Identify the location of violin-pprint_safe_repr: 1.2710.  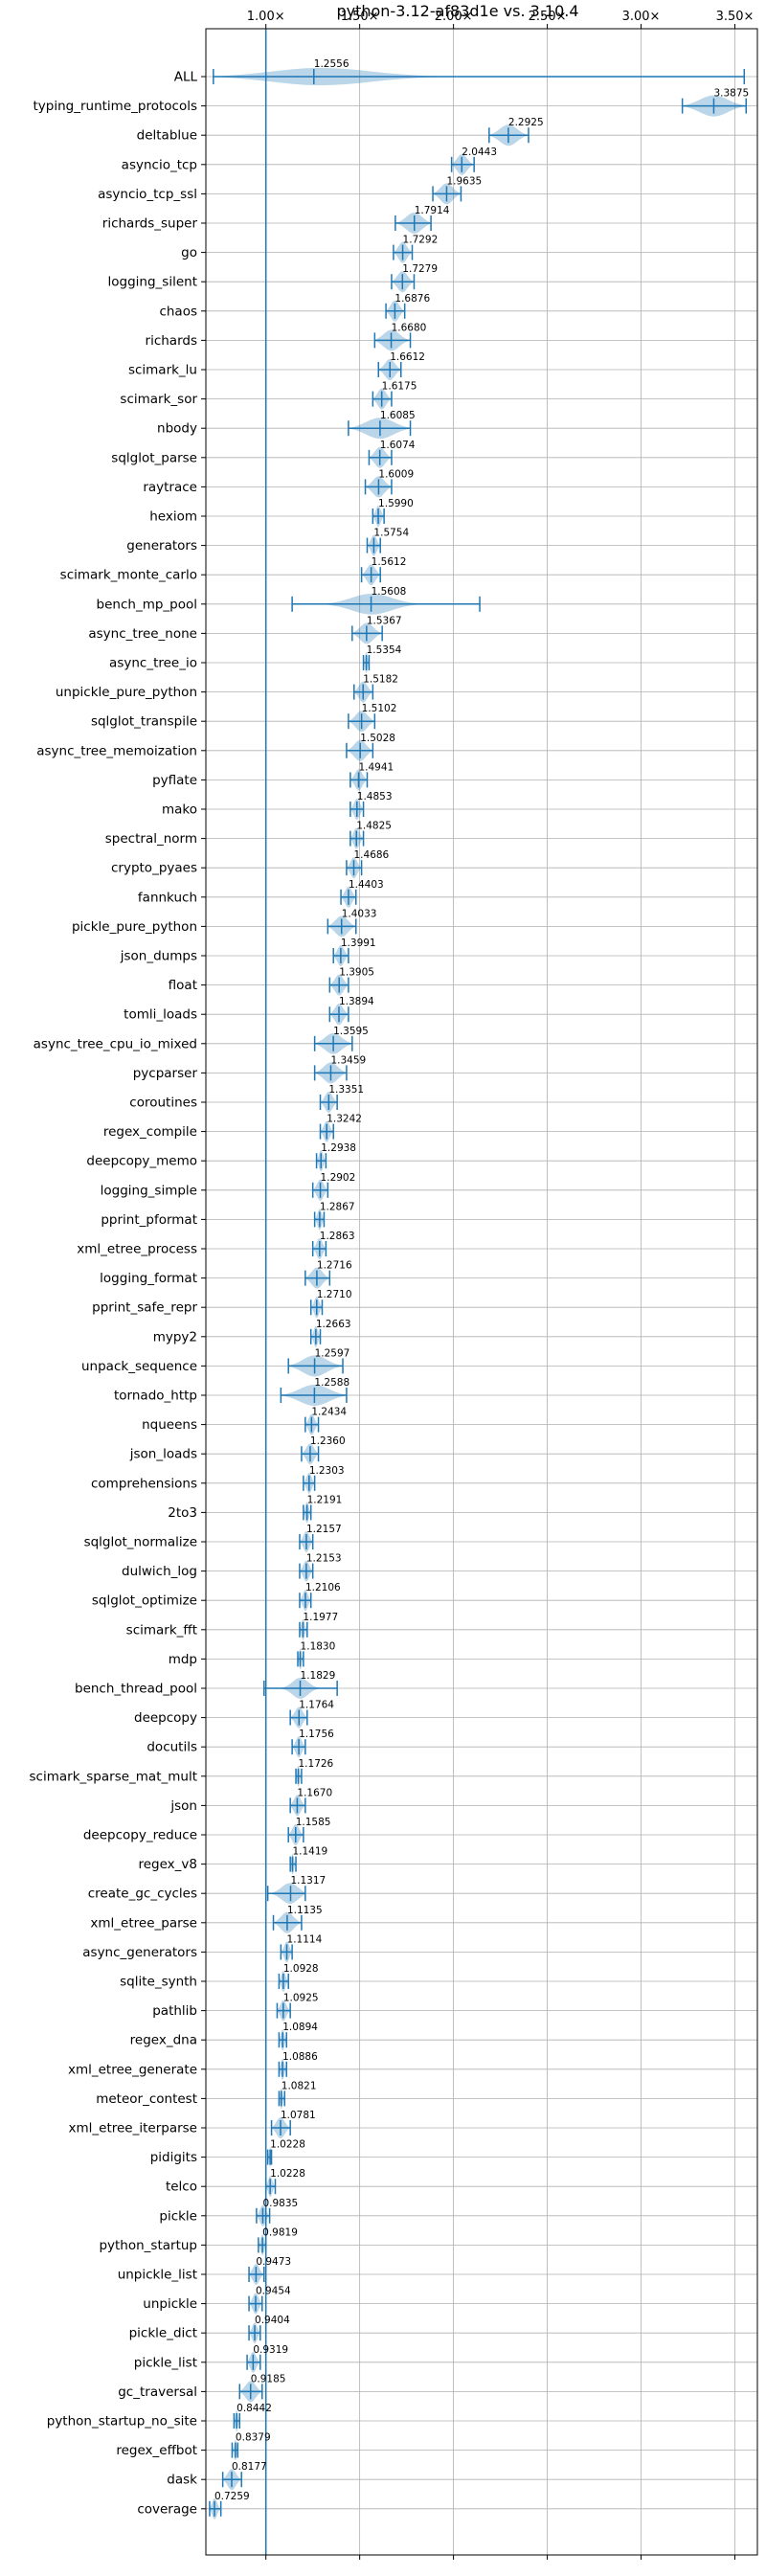
(331, 1304).